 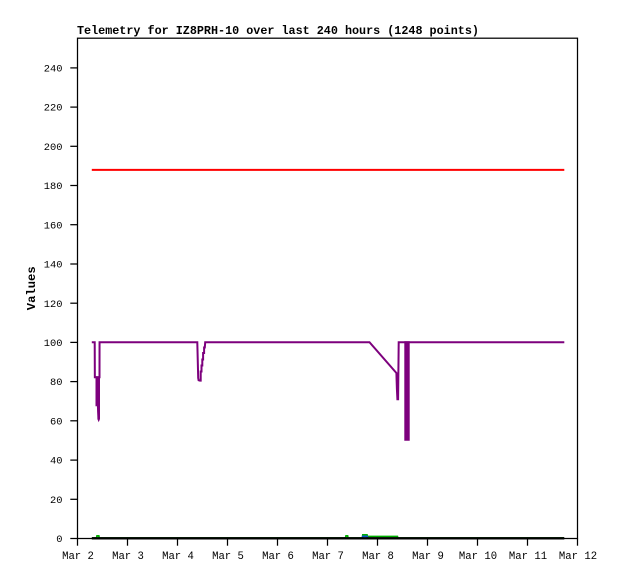 I want to click on svg-text: 120, so click(x=53, y=305).